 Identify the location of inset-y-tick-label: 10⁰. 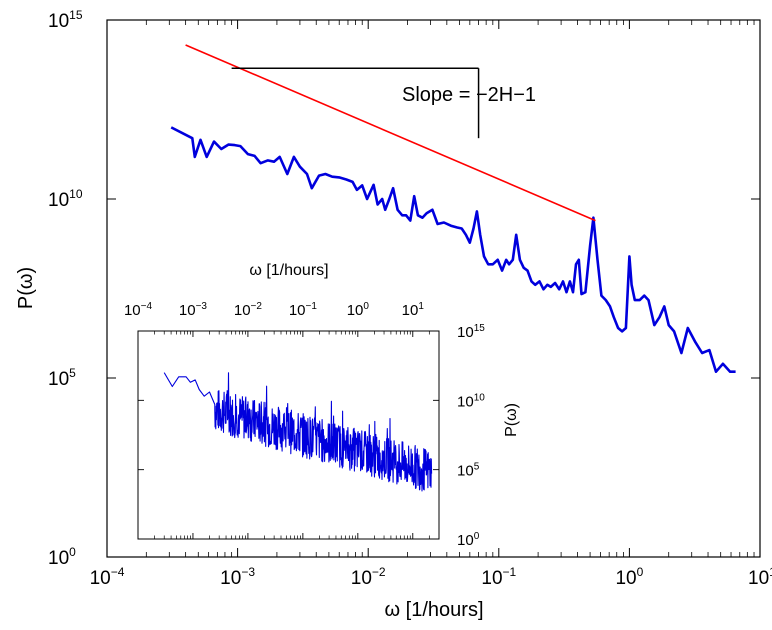
(468, 540).